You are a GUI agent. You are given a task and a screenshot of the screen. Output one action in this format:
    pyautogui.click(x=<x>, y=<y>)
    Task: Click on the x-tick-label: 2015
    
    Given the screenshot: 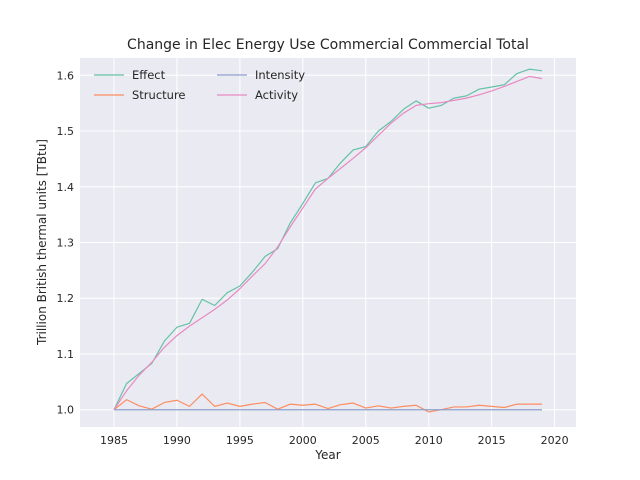 What is the action you would take?
    pyautogui.click(x=492, y=440)
    